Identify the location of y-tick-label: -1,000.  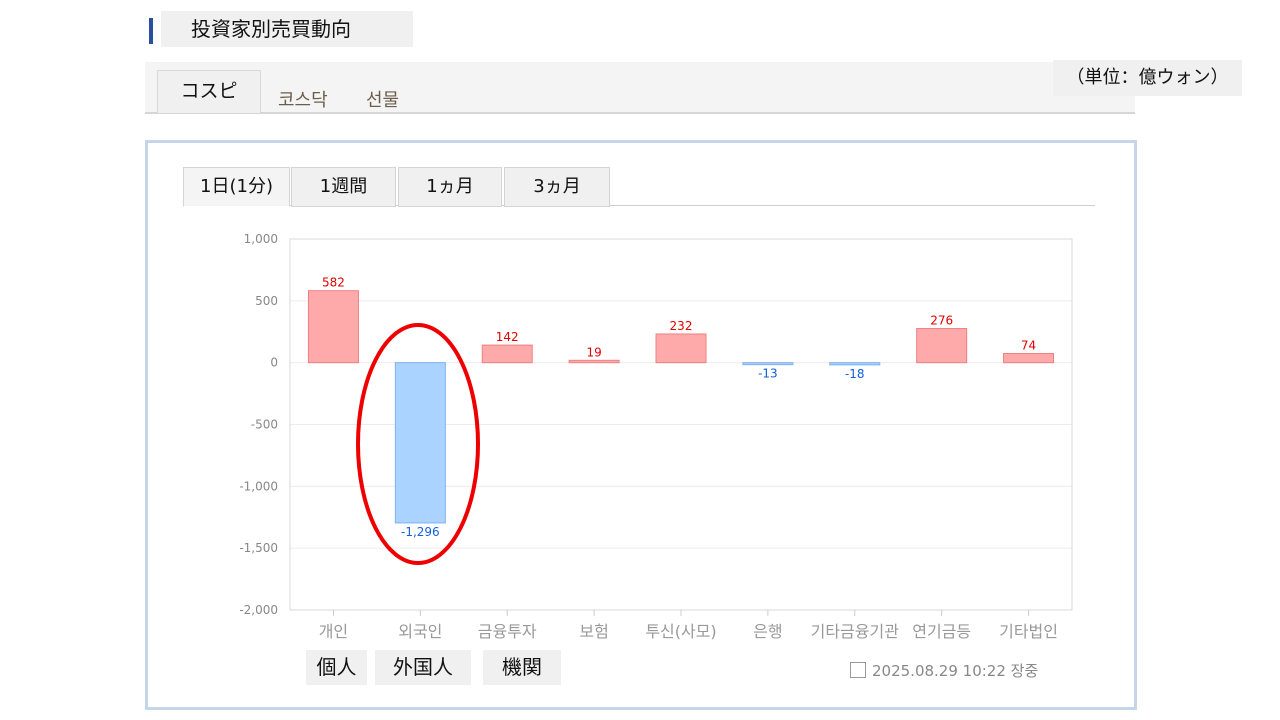
(258, 486).